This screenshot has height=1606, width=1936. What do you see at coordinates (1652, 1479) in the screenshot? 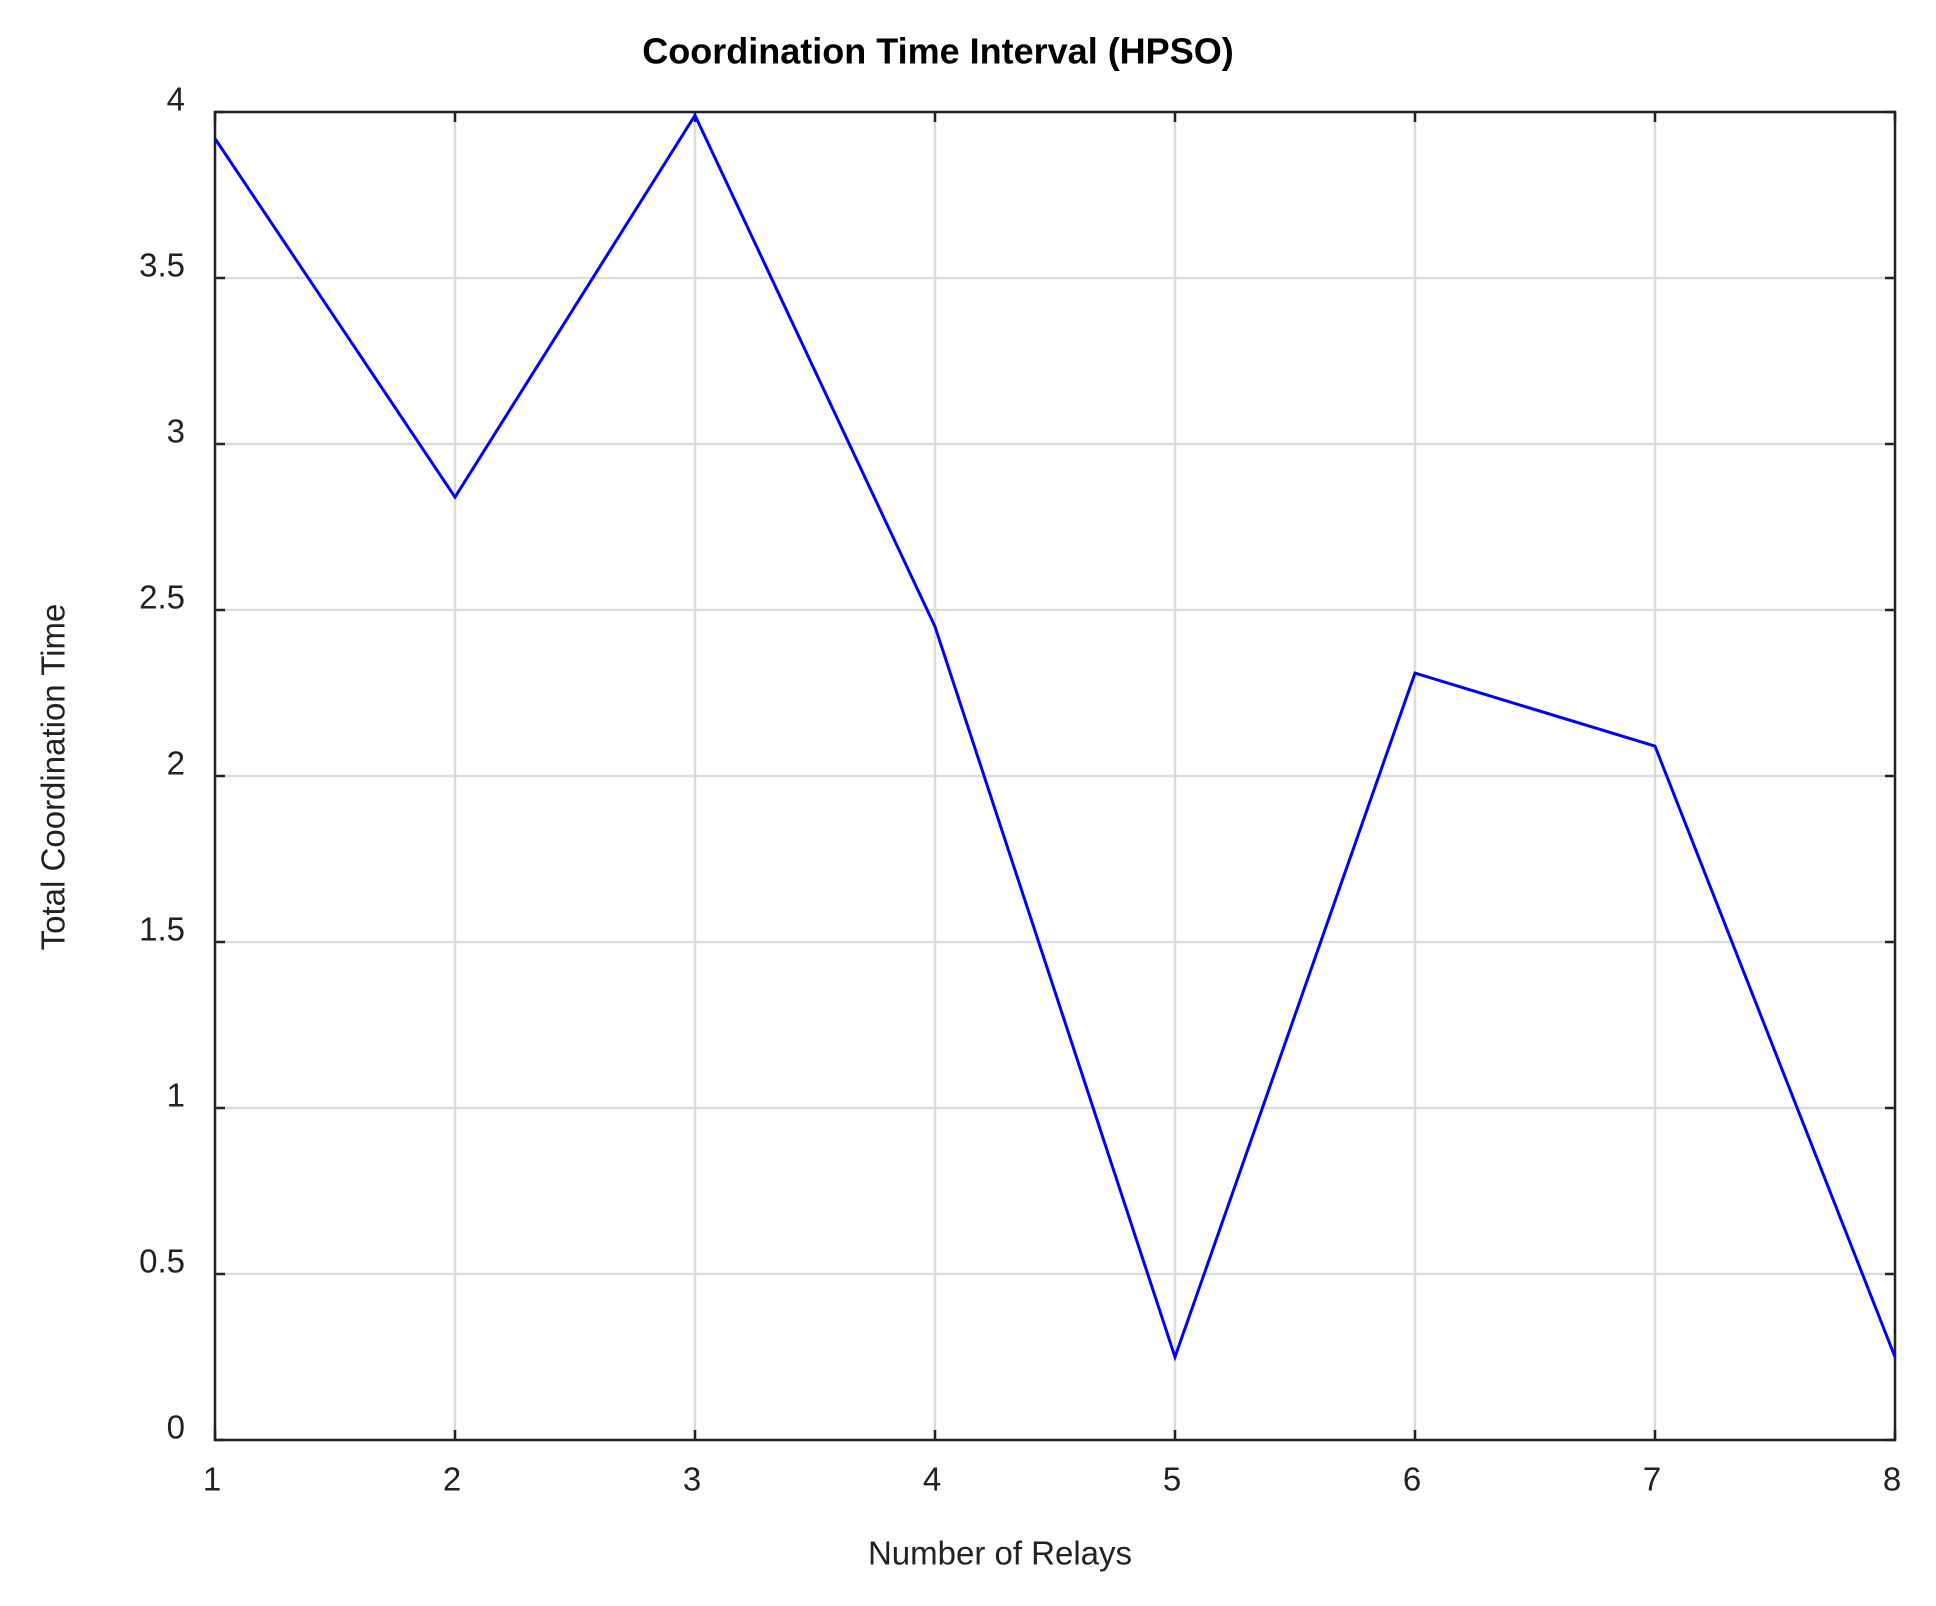
I see `x-tick-label: 7` at bounding box center [1652, 1479].